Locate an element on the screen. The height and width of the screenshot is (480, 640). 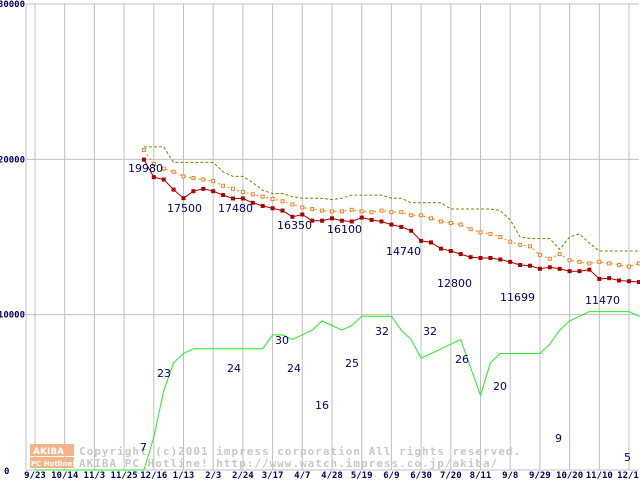
x-tick-label: 12/1 is located at coordinates (628, 475).